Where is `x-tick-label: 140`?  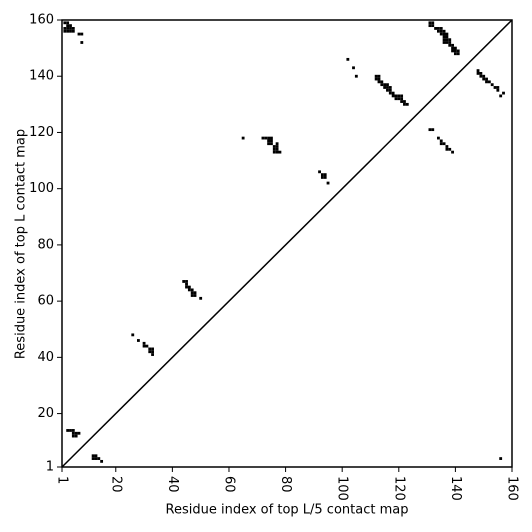
x-tick-label: 140 is located at coordinates (455, 488).